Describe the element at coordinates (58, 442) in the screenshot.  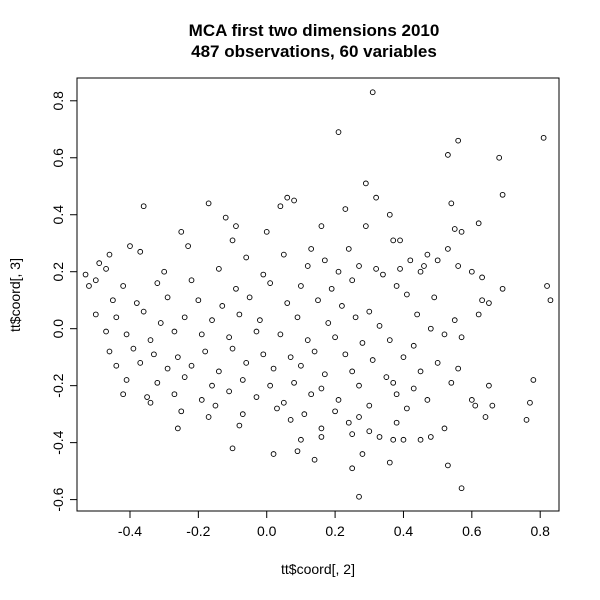
I see `y-tick-label: -0.4` at that location.